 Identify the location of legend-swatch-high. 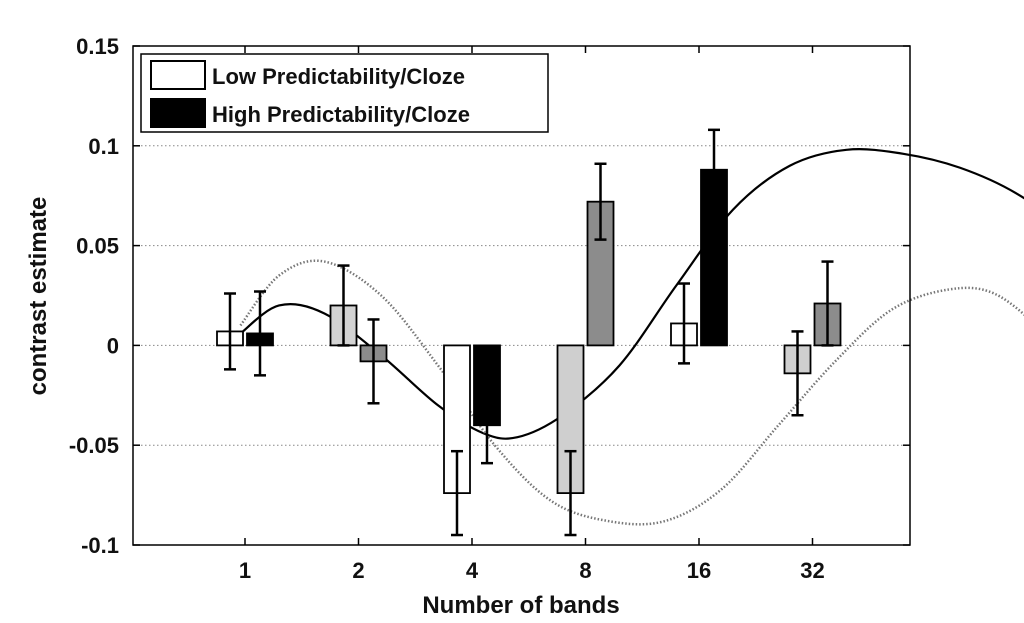
(178, 113).